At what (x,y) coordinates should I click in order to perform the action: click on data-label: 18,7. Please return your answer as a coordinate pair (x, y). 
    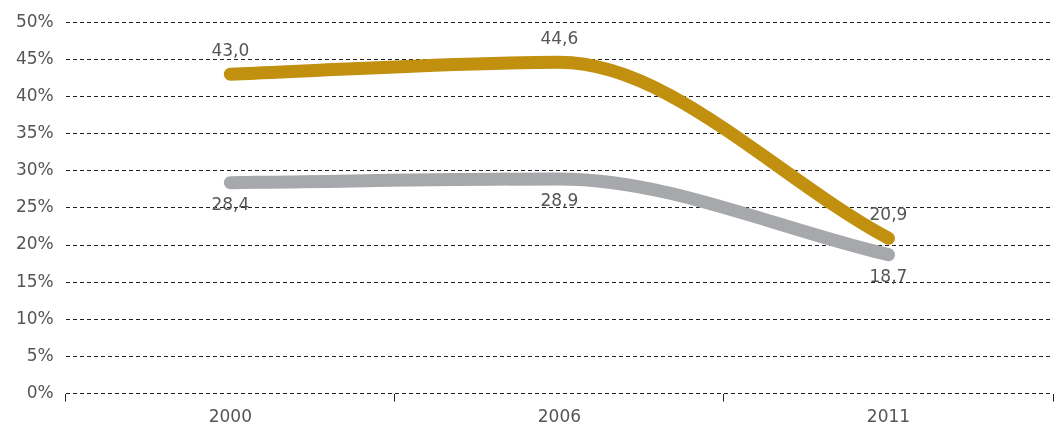
    Looking at the image, I should click on (888, 275).